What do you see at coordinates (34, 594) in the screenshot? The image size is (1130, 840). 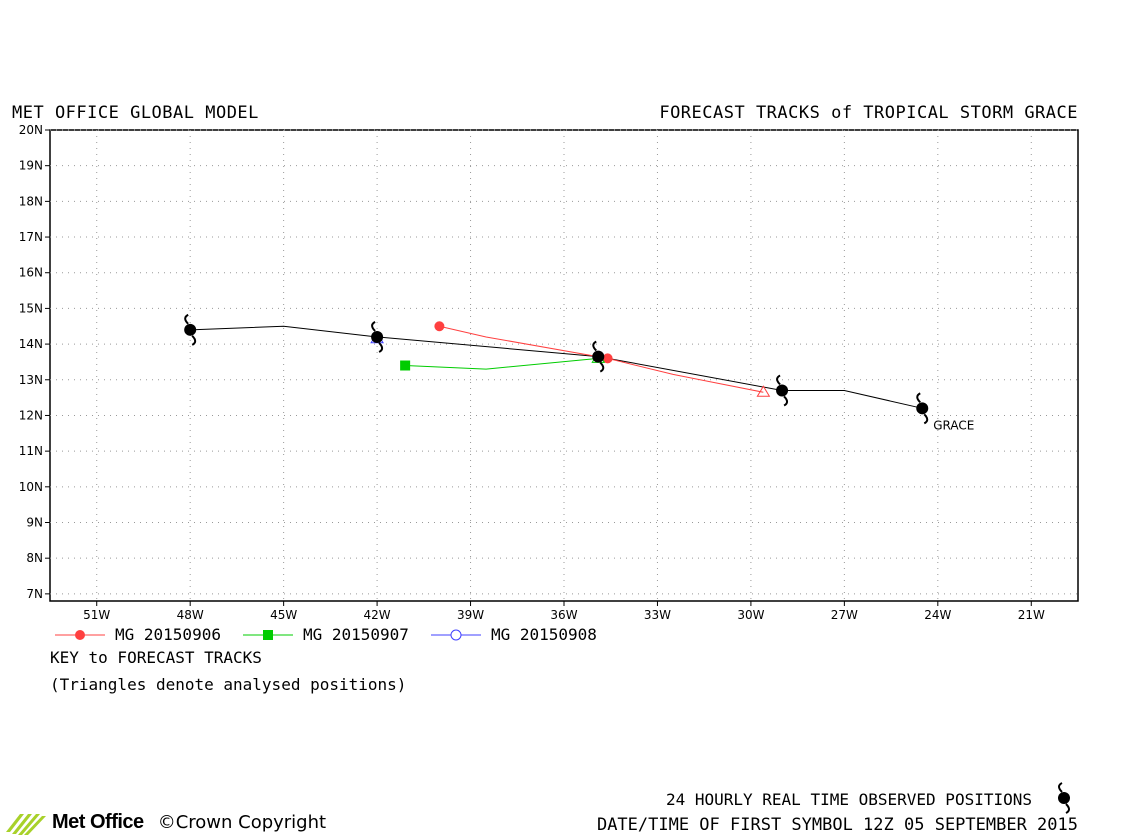 I see `y-tick-label: 7N` at bounding box center [34, 594].